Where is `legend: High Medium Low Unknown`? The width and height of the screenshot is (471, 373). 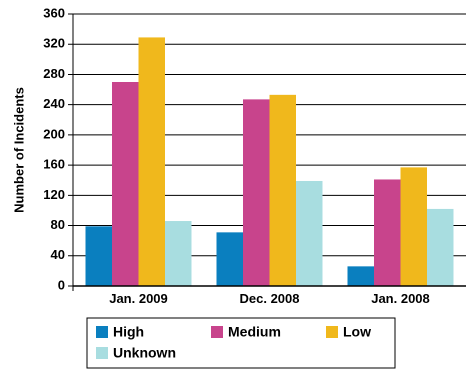 legend: High Medium Low Unknown is located at coordinates (241, 343).